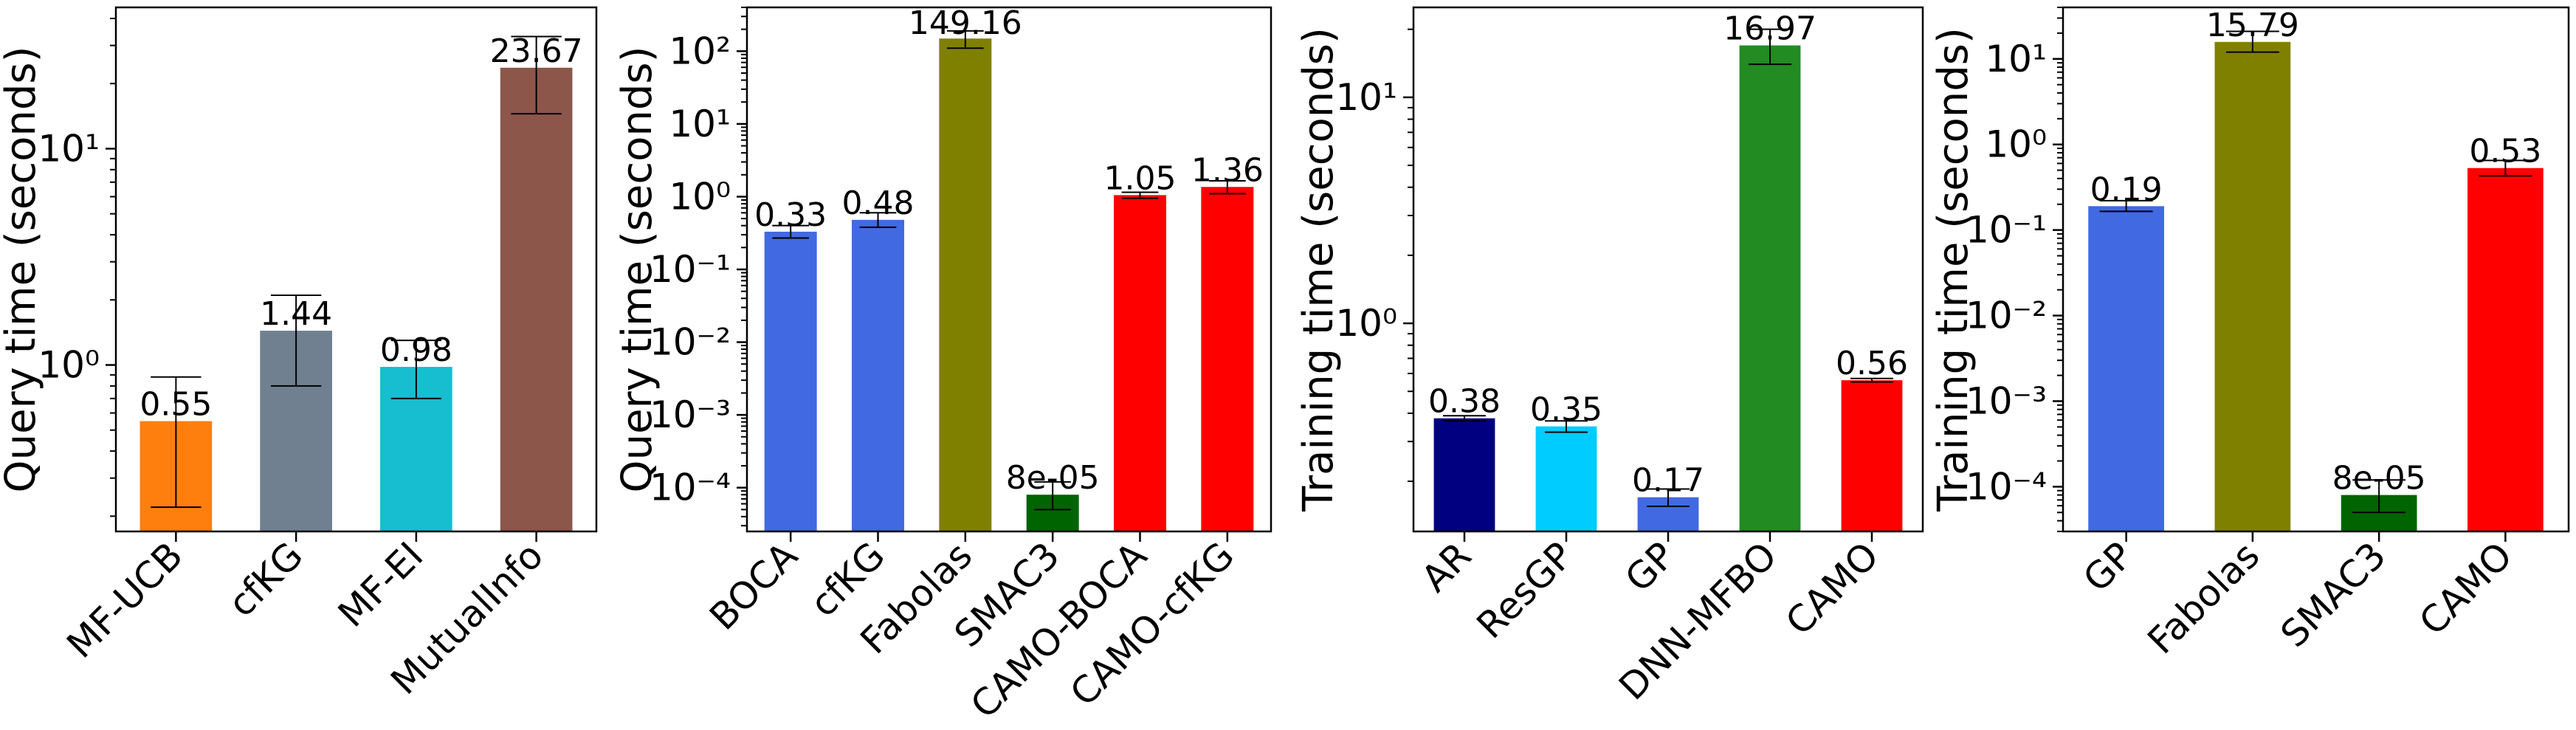  What do you see at coordinates (1228, 170) in the screenshot?
I see `data-label: 1.36` at bounding box center [1228, 170].